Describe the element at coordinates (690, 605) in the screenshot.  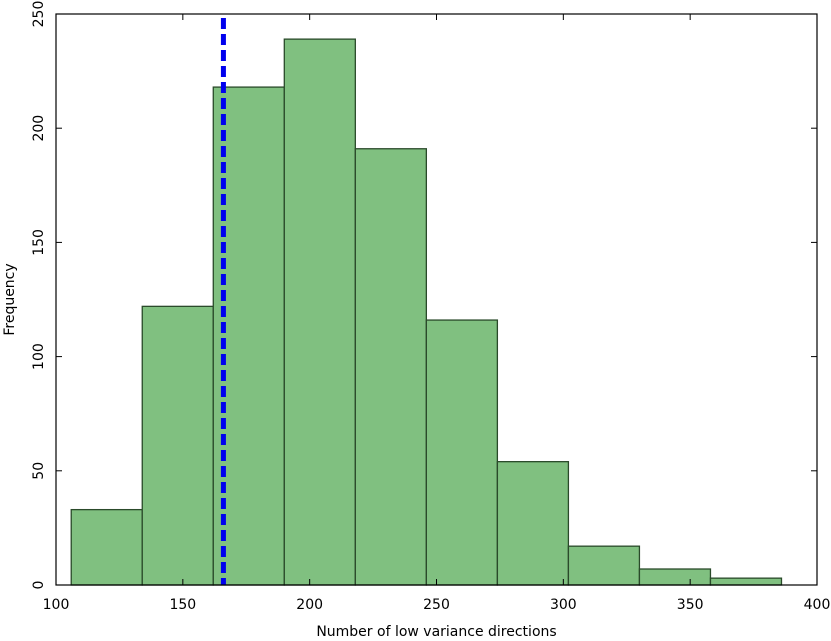
I see `x-tick-label: 350` at that location.